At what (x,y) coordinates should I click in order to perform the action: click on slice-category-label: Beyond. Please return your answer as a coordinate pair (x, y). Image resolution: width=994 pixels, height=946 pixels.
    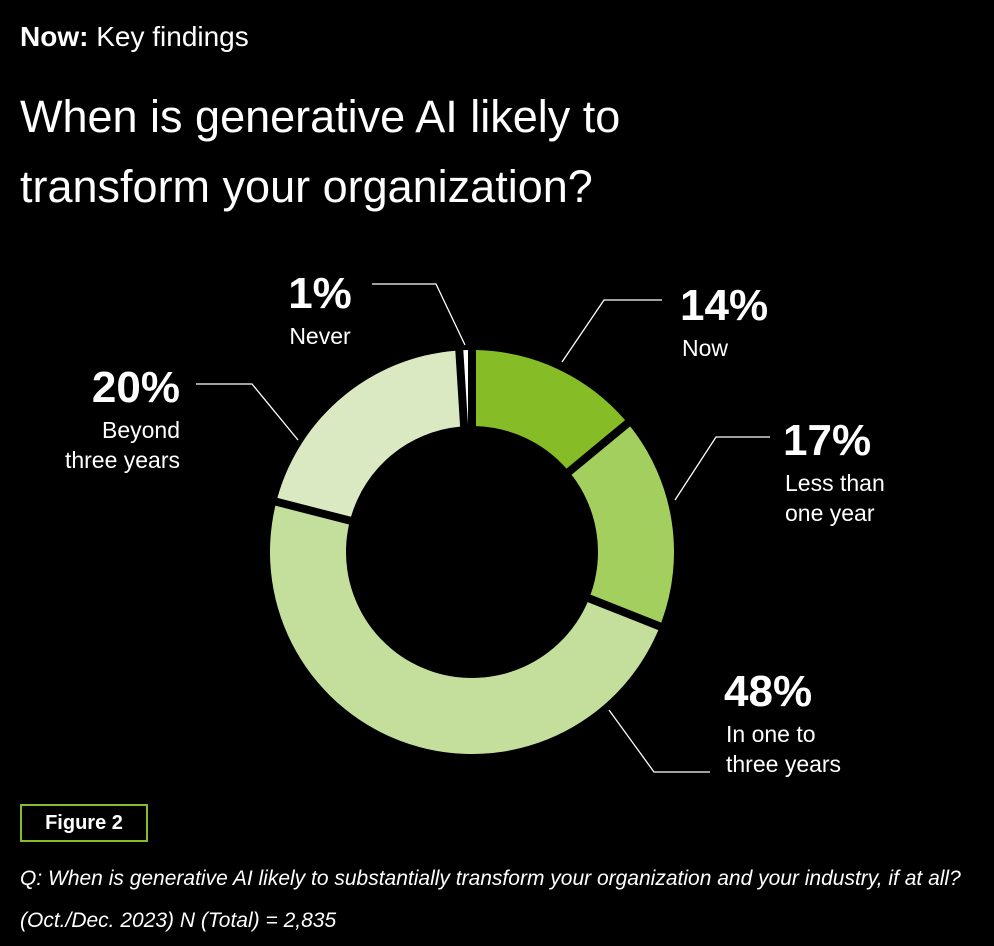
    Looking at the image, I should click on (141, 430).